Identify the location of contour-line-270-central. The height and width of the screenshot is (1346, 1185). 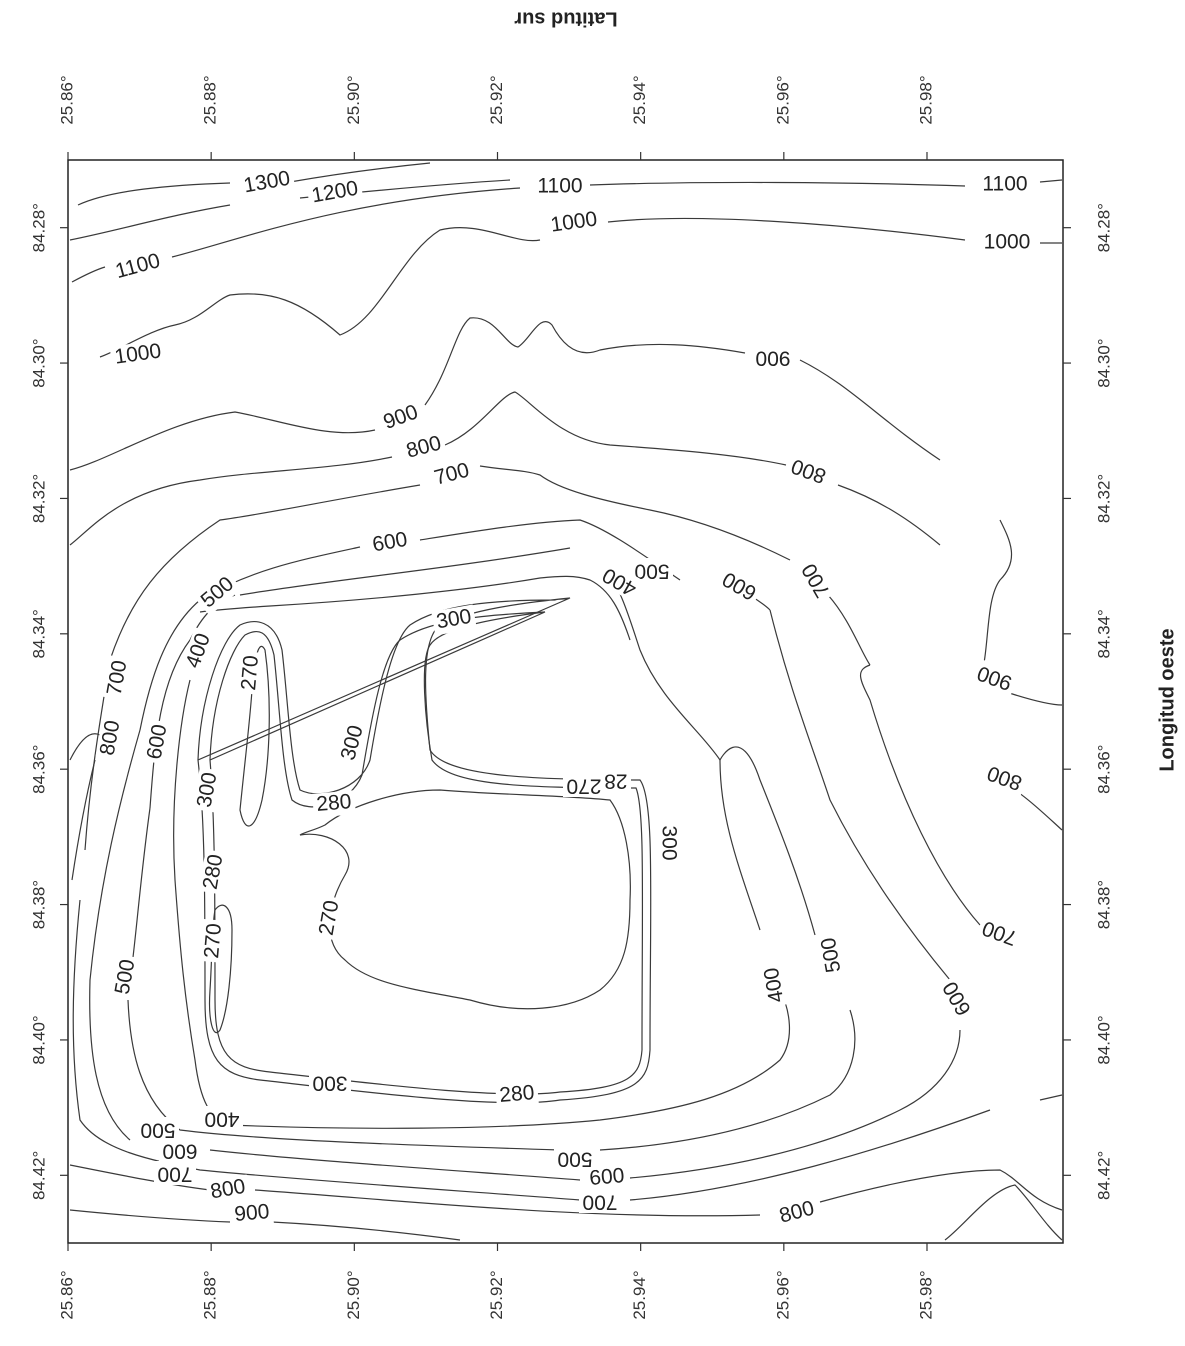
(465, 899).